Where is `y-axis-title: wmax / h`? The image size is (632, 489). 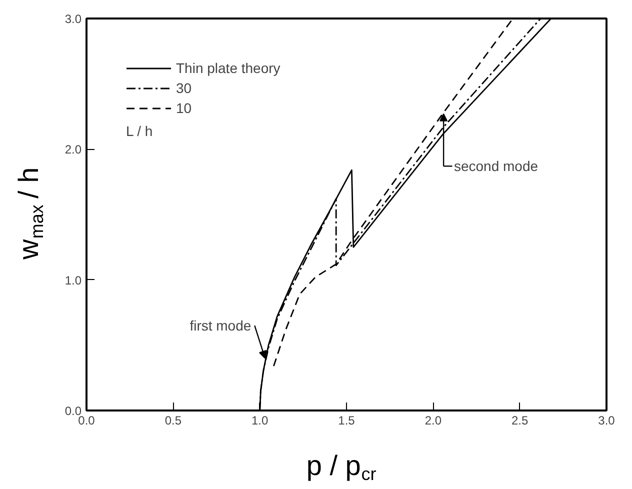 y-axis-title: wmax / h is located at coordinates (30, 214).